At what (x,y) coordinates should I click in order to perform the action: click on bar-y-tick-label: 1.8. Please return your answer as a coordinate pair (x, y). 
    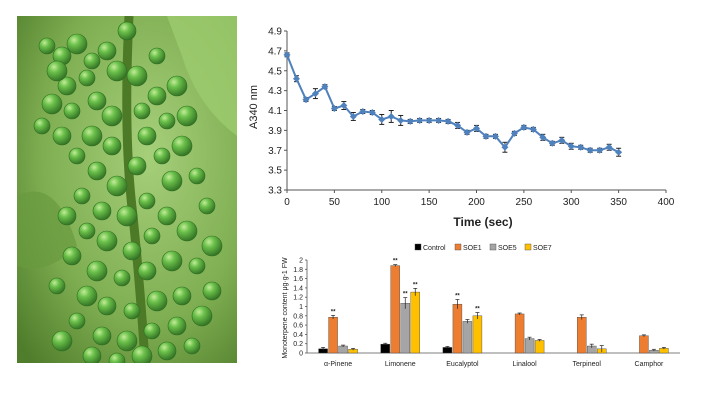
    Looking at the image, I should click on (298, 270).